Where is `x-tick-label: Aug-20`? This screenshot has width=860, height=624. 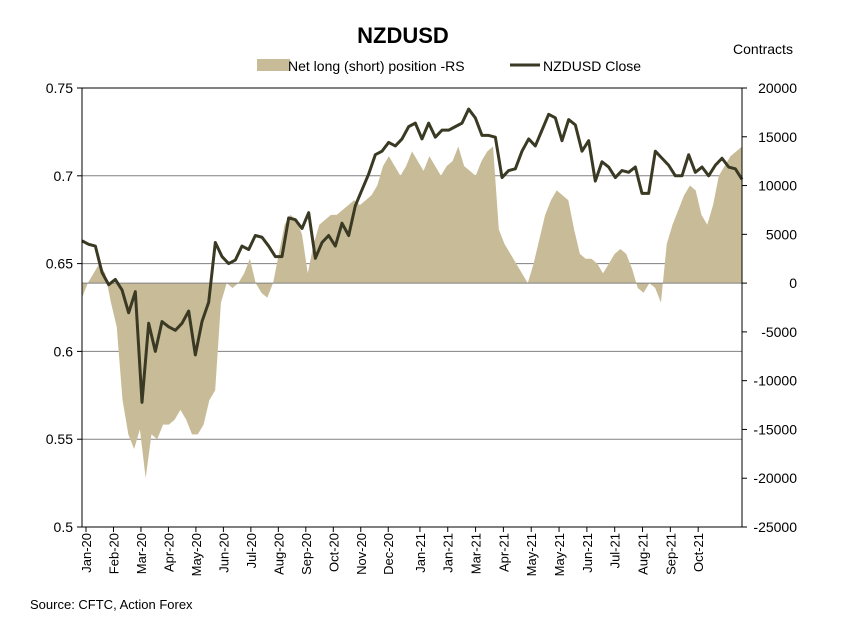
x-tick-label: Aug-20 is located at coordinates (278, 554).